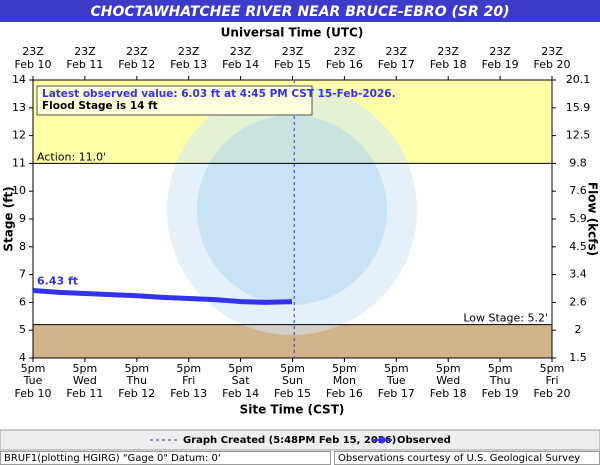 This screenshot has height=465, width=600. What do you see at coordinates (136, 393) in the screenshot?
I see `x-tick-date: Feb 12` at bounding box center [136, 393].